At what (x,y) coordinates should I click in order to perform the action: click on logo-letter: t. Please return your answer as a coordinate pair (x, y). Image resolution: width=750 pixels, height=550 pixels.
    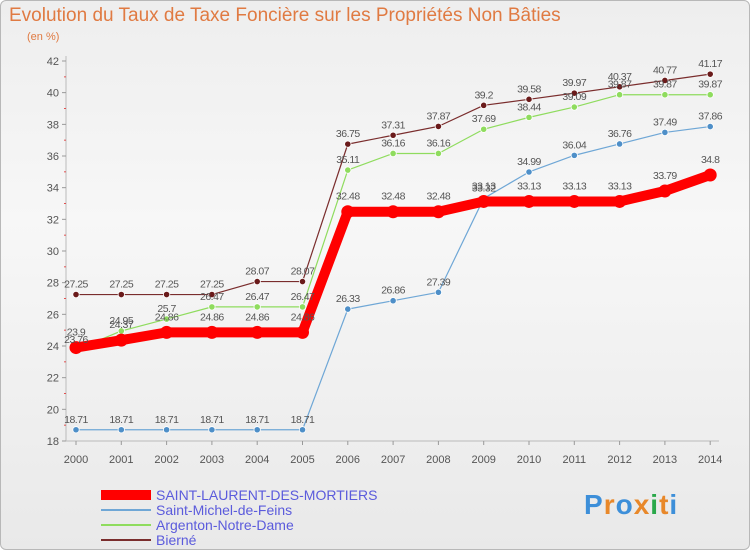
    Looking at the image, I should click on (664, 504).